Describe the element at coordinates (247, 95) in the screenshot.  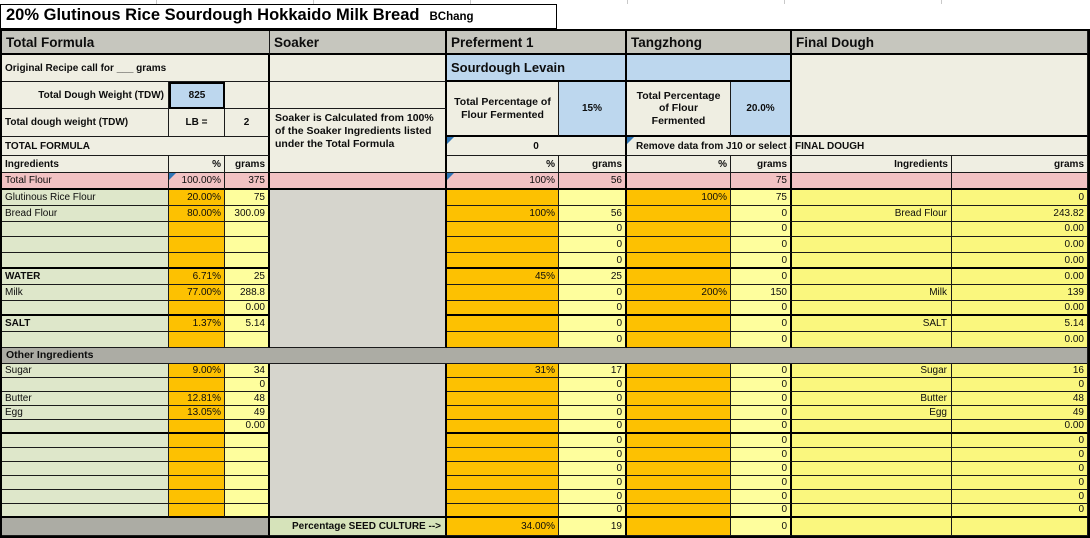
I see `tdw-blank-cell` at that location.